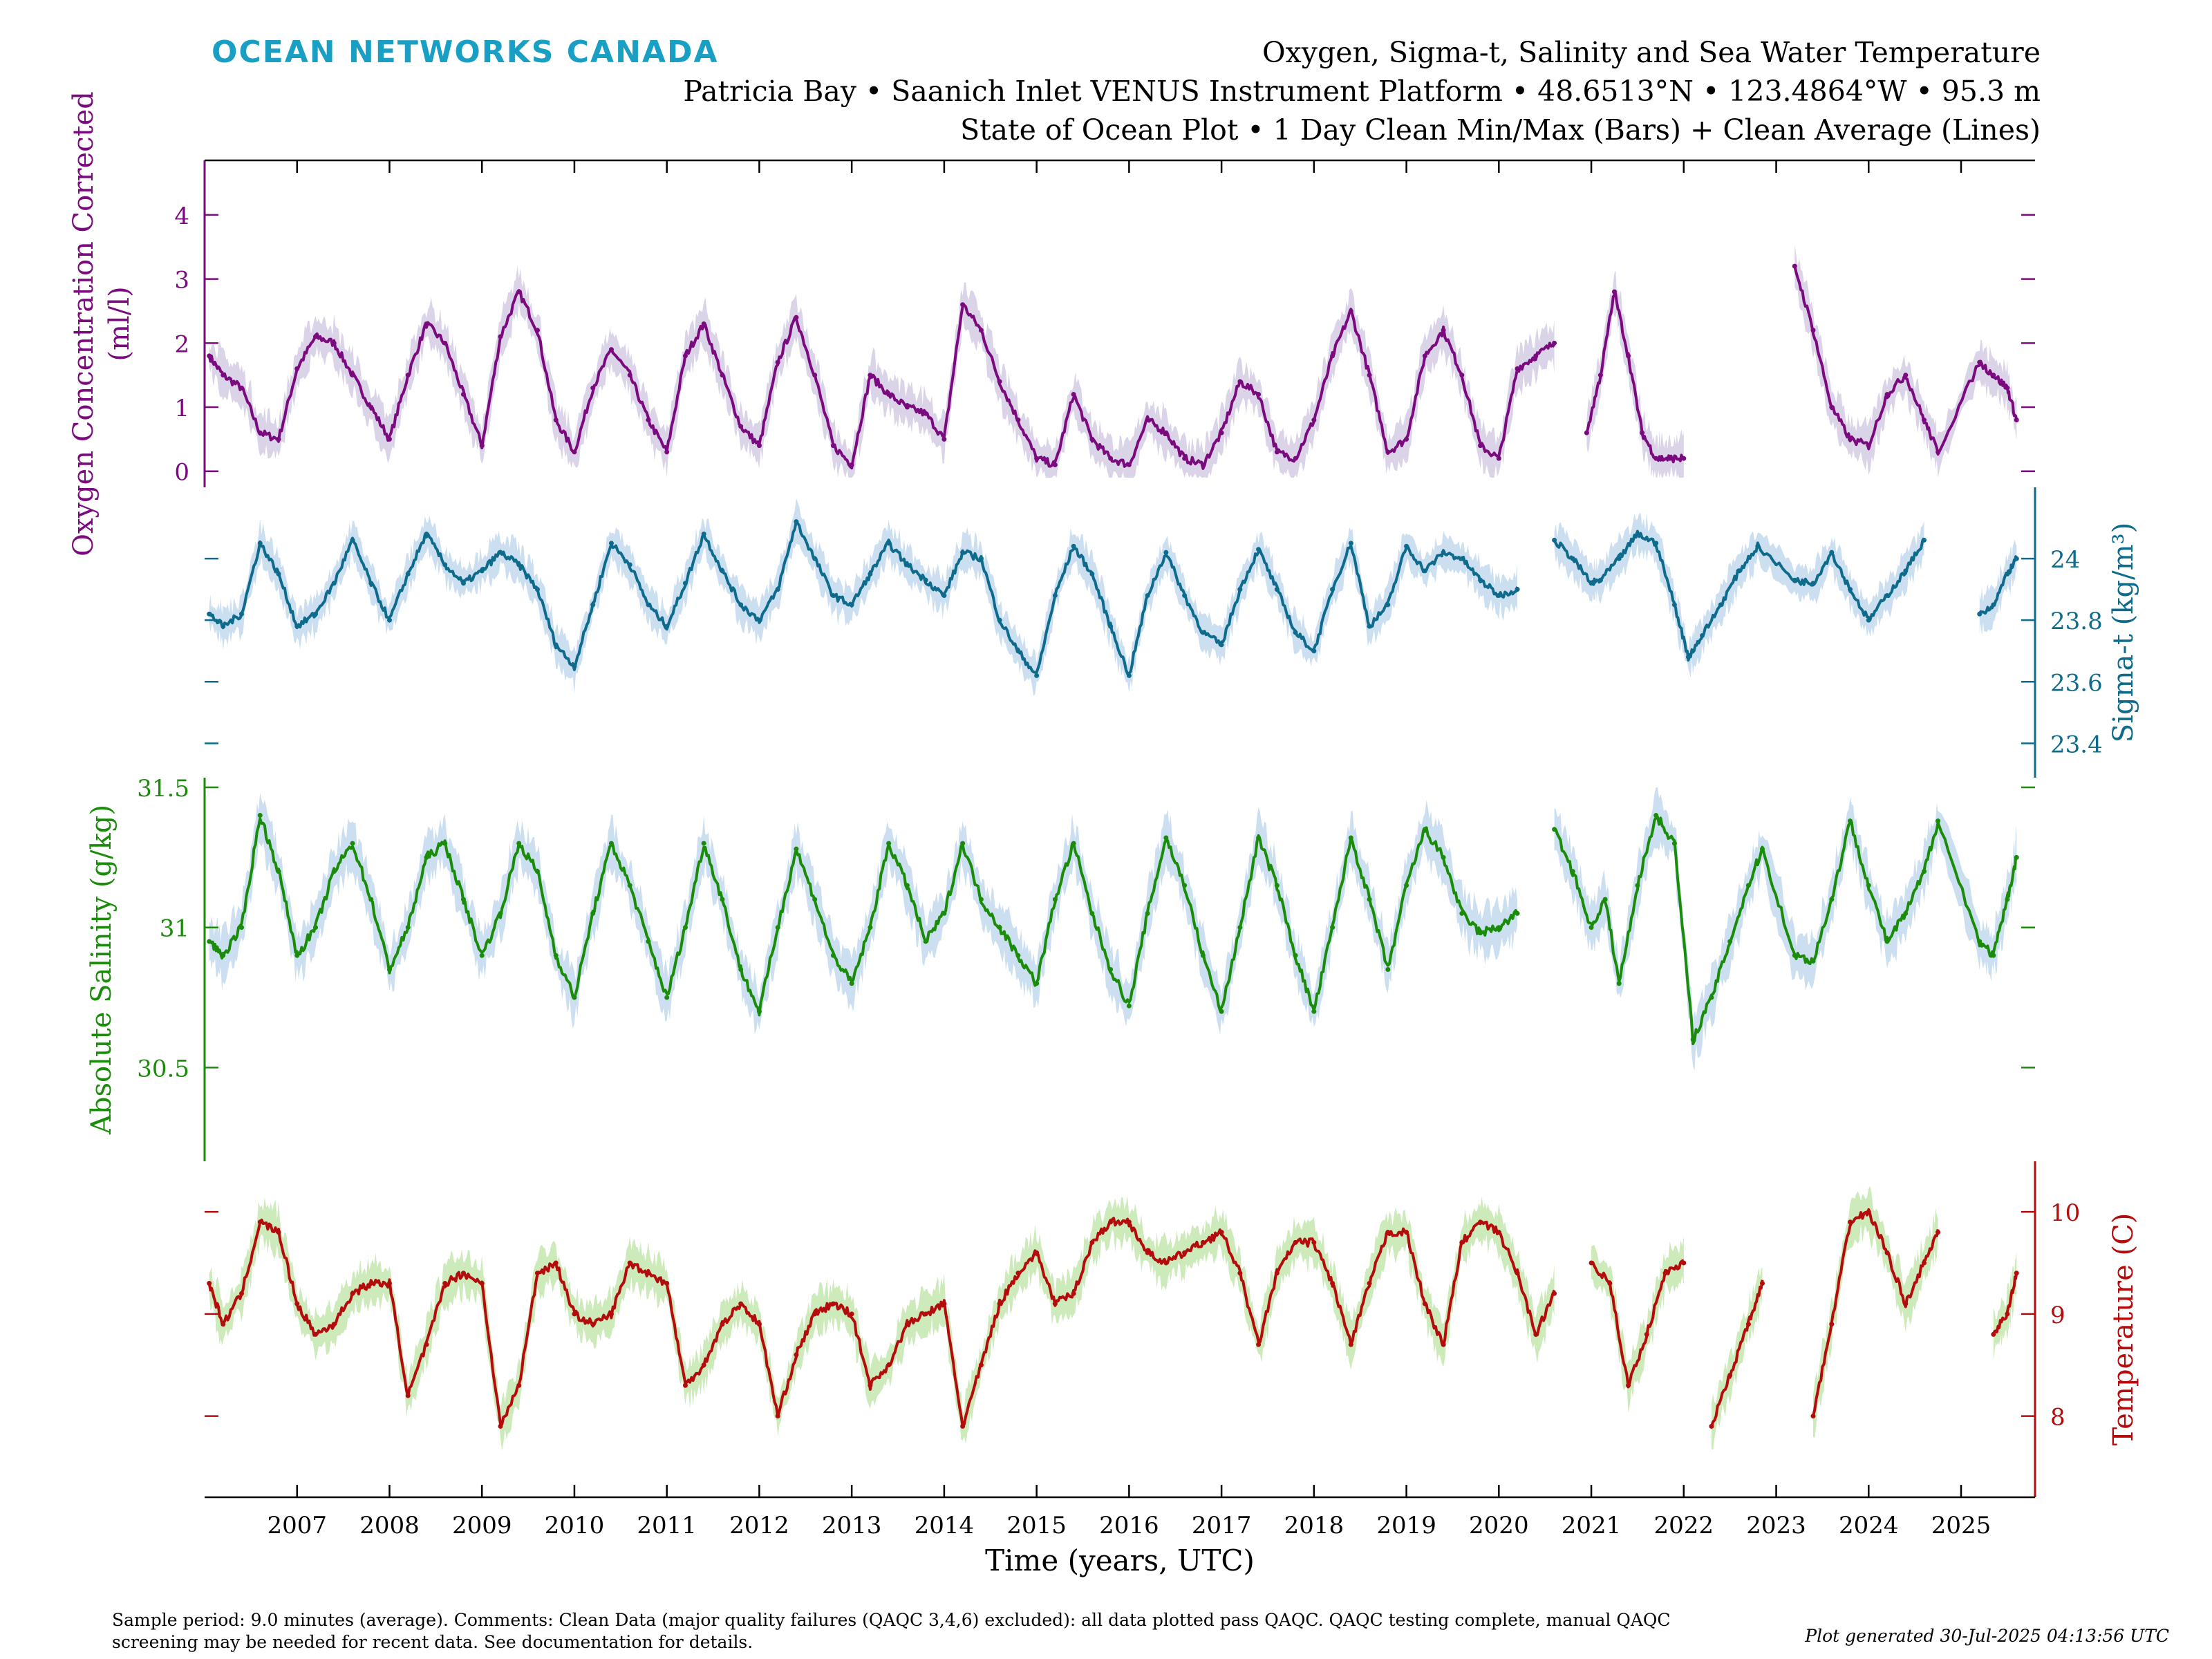 This screenshot has height=1659, width=2212. Describe the element at coordinates (163, 1068) in the screenshot. I see `y-tick-label: 30.5` at that location.